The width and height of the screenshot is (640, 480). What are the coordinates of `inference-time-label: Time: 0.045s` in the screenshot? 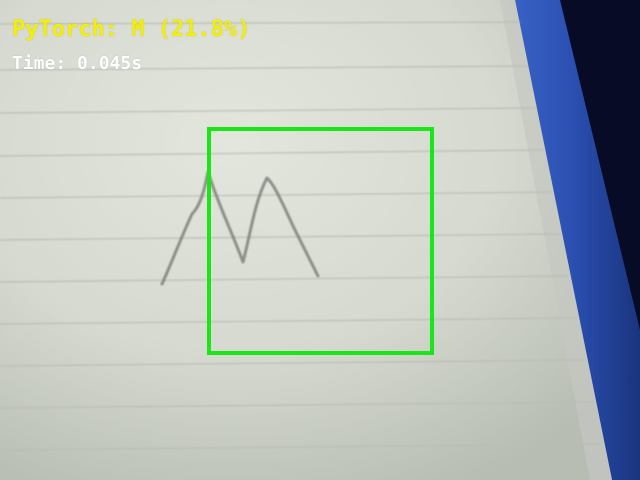 It's located at (77, 63).